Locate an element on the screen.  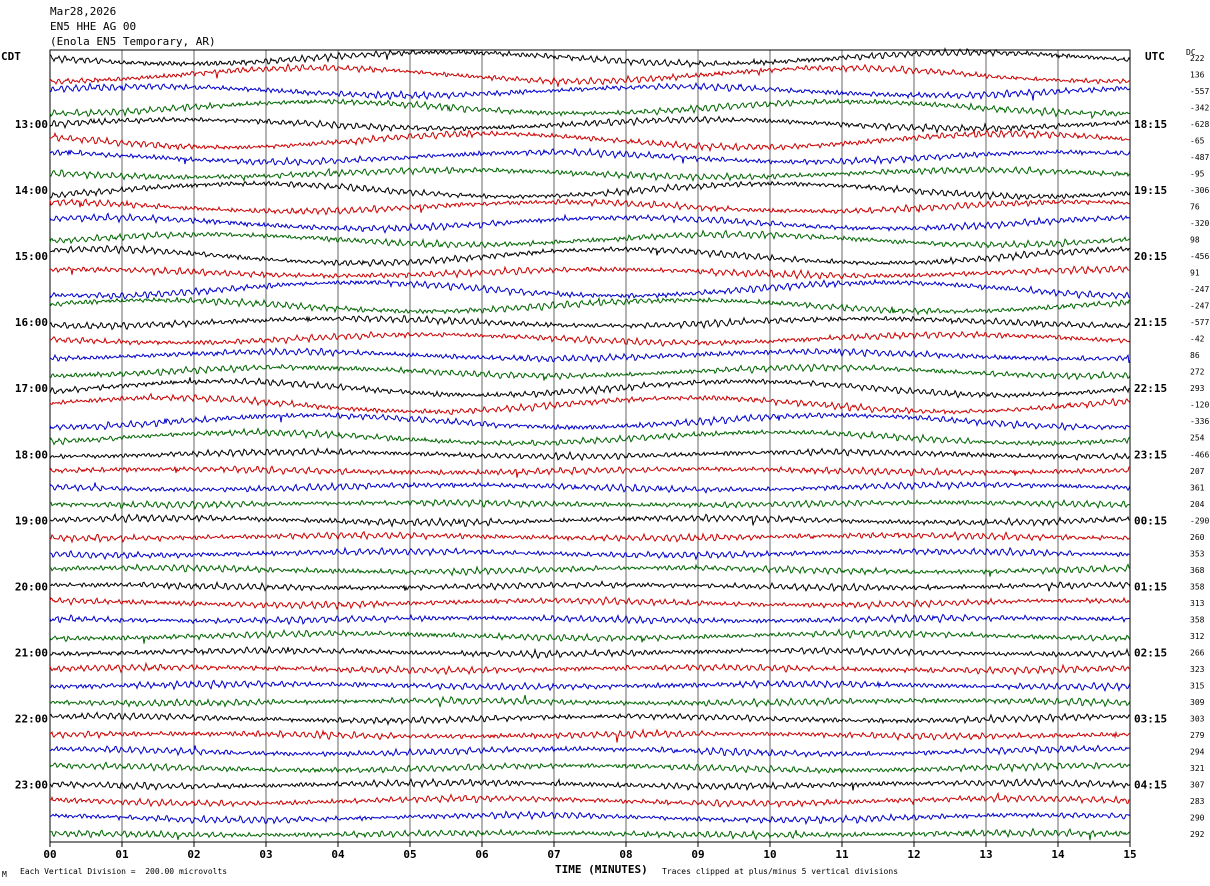
dc-offset-label: 368 is located at coordinates (1197, 570).